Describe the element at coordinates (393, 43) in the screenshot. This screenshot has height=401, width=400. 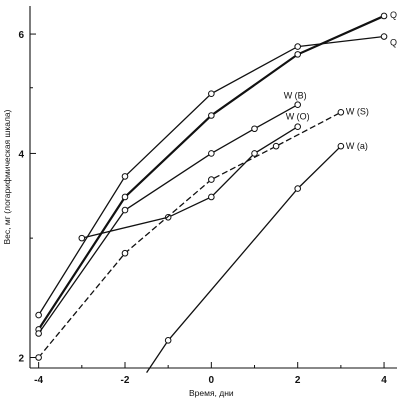
I see `series-label-1: Q` at that location.